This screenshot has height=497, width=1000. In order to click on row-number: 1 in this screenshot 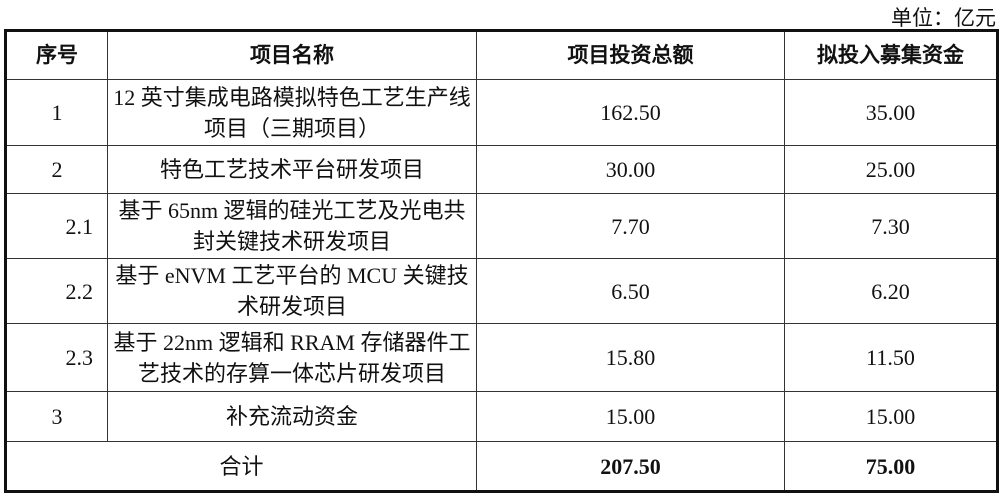, I will do `click(56, 112)`.